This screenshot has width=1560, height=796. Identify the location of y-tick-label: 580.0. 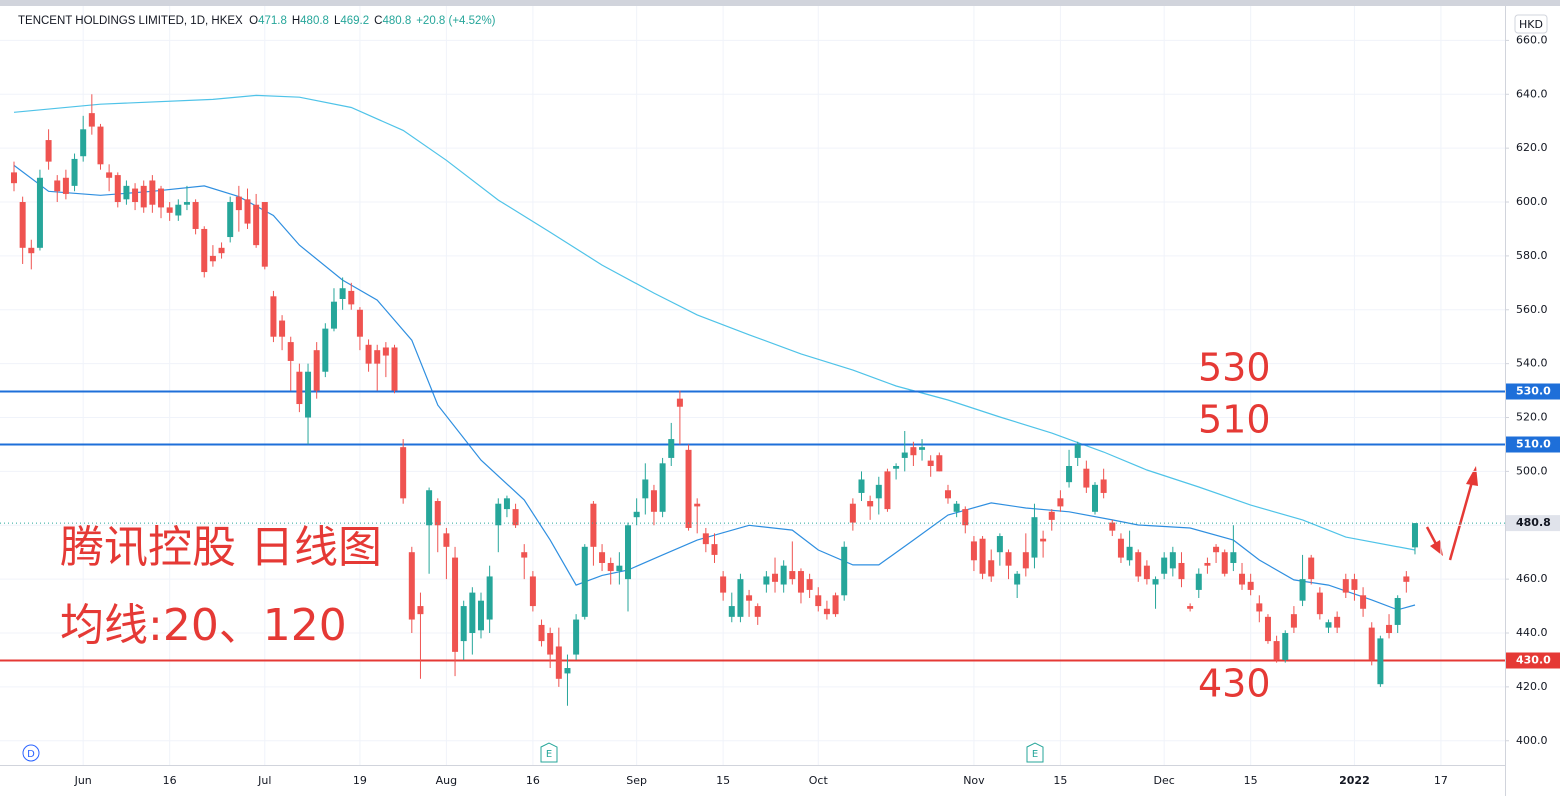
(1532, 255).